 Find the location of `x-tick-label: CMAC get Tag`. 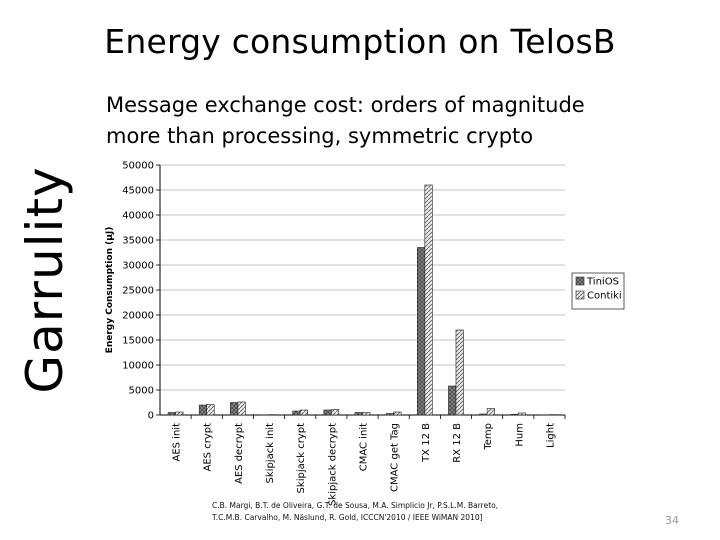

x-tick-label: CMAC get Tag is located at coordinates (395, 457).